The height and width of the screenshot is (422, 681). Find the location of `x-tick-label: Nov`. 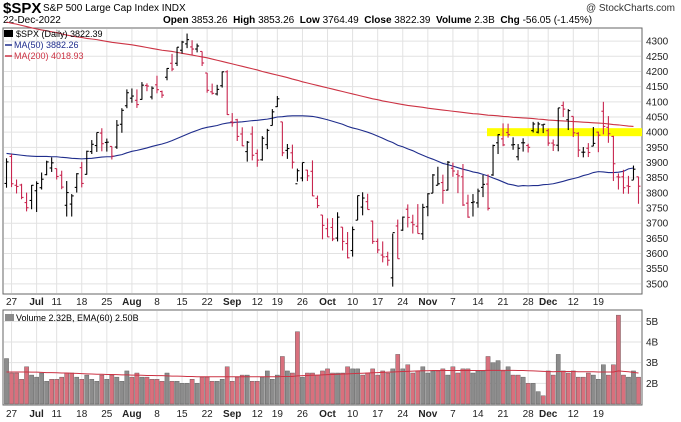

x-tick-label: Nov is located at coordinates (427, 302).